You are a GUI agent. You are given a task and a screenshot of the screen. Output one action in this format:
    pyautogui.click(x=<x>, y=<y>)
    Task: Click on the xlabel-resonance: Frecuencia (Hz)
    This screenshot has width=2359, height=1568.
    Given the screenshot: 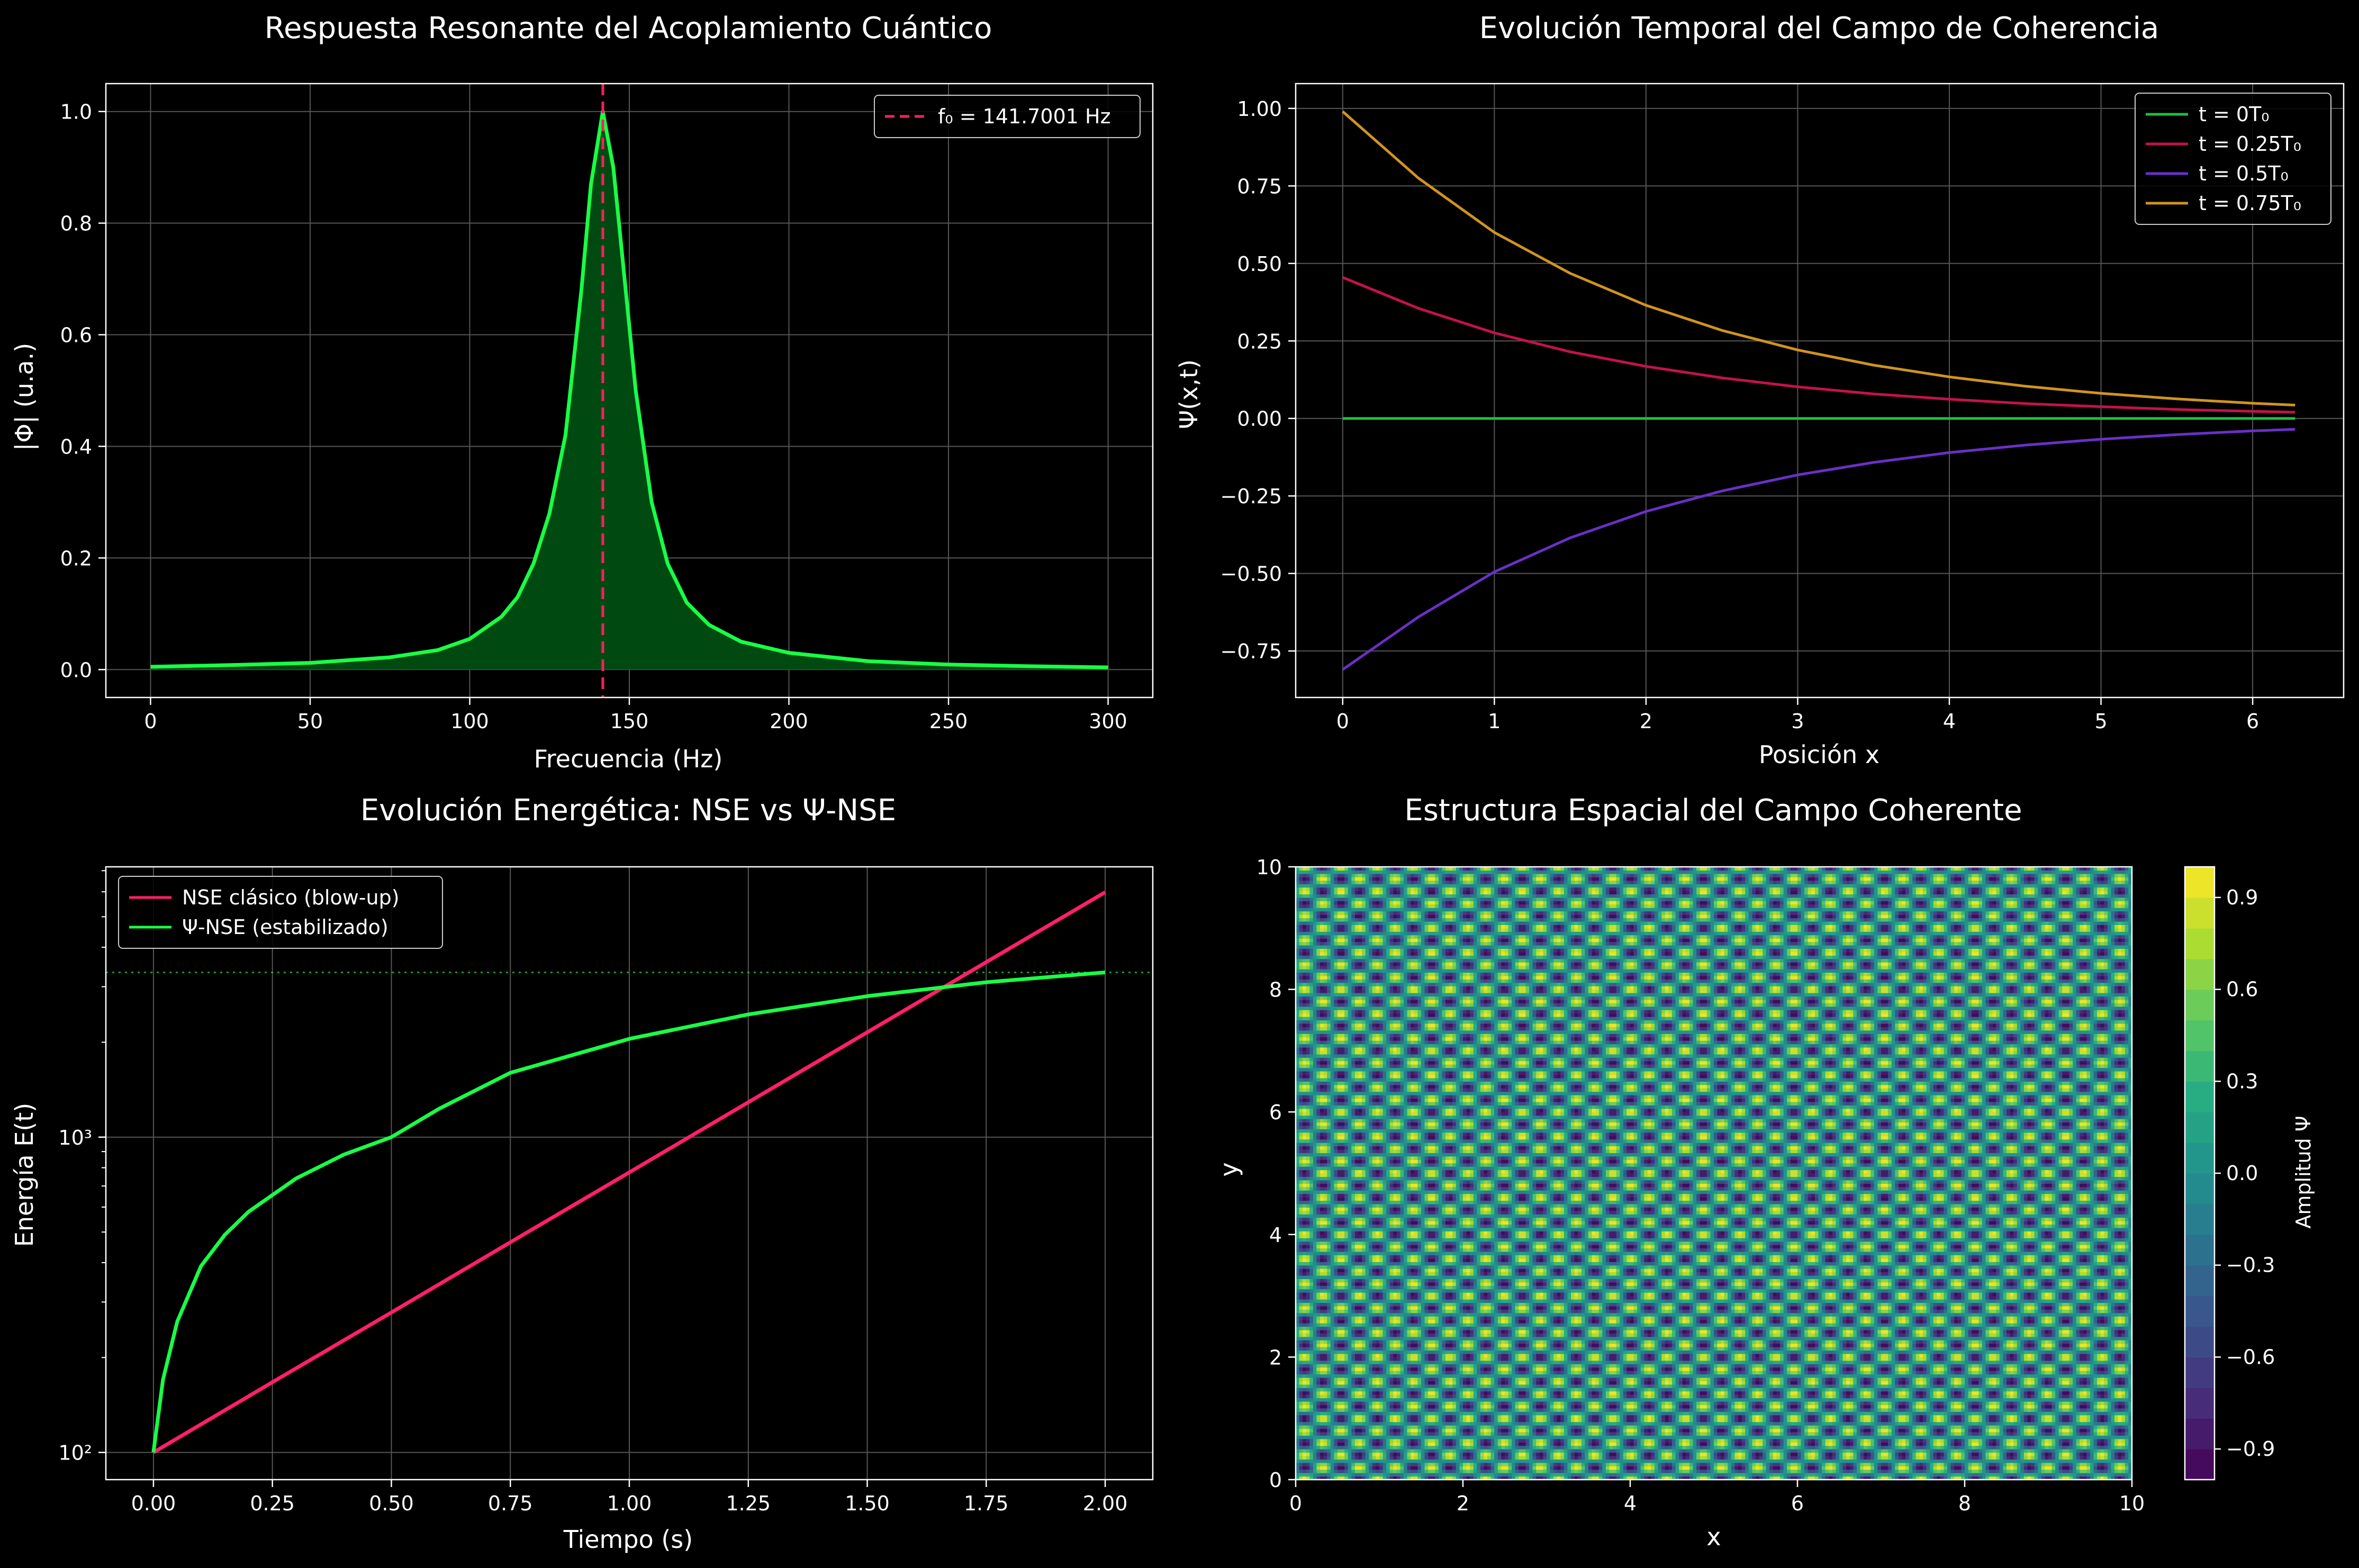 What is the action you would take?
    pyautogui.click(x=628, y=759)
    